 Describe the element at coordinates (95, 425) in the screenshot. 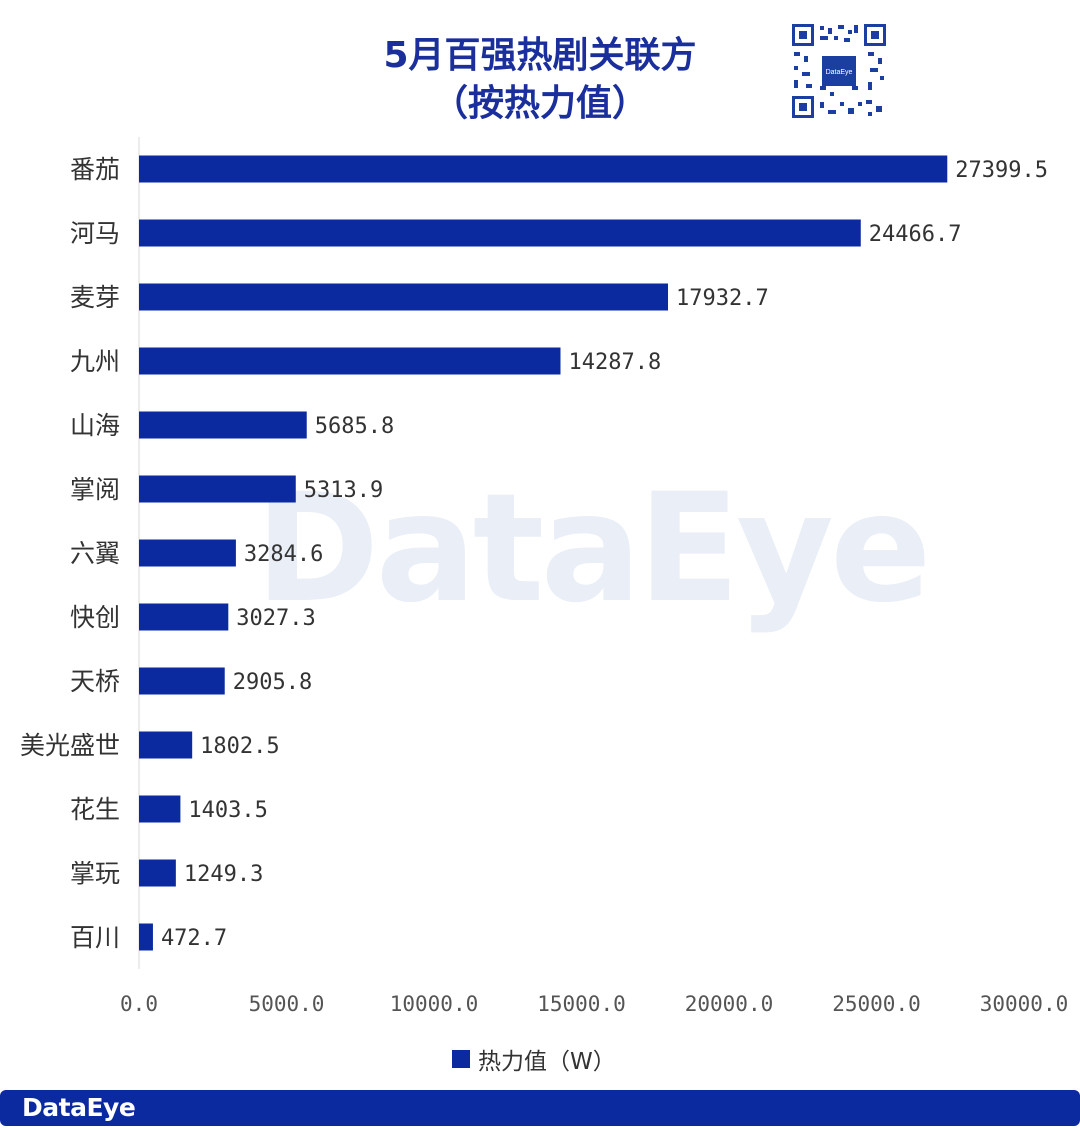

I see `category-label: 山海` at that location.